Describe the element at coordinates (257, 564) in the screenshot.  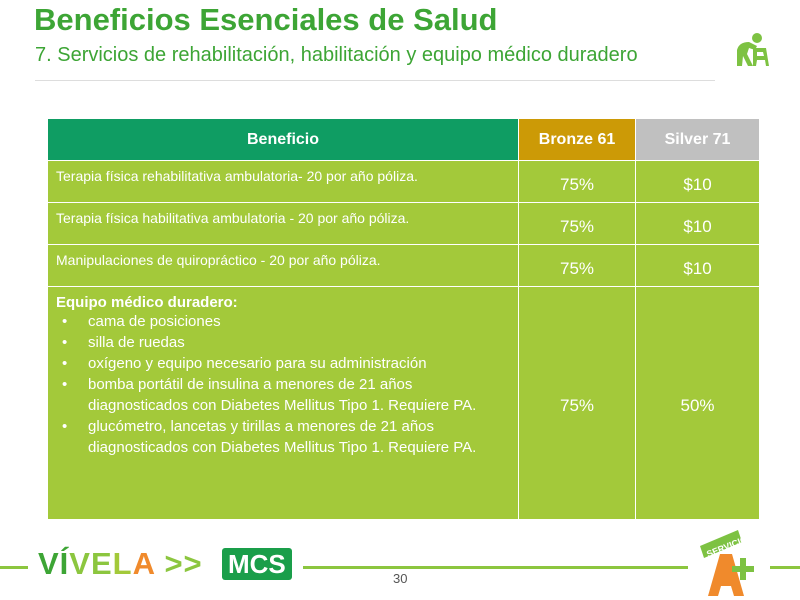
I see `mcs-logo: MCS` at that location.